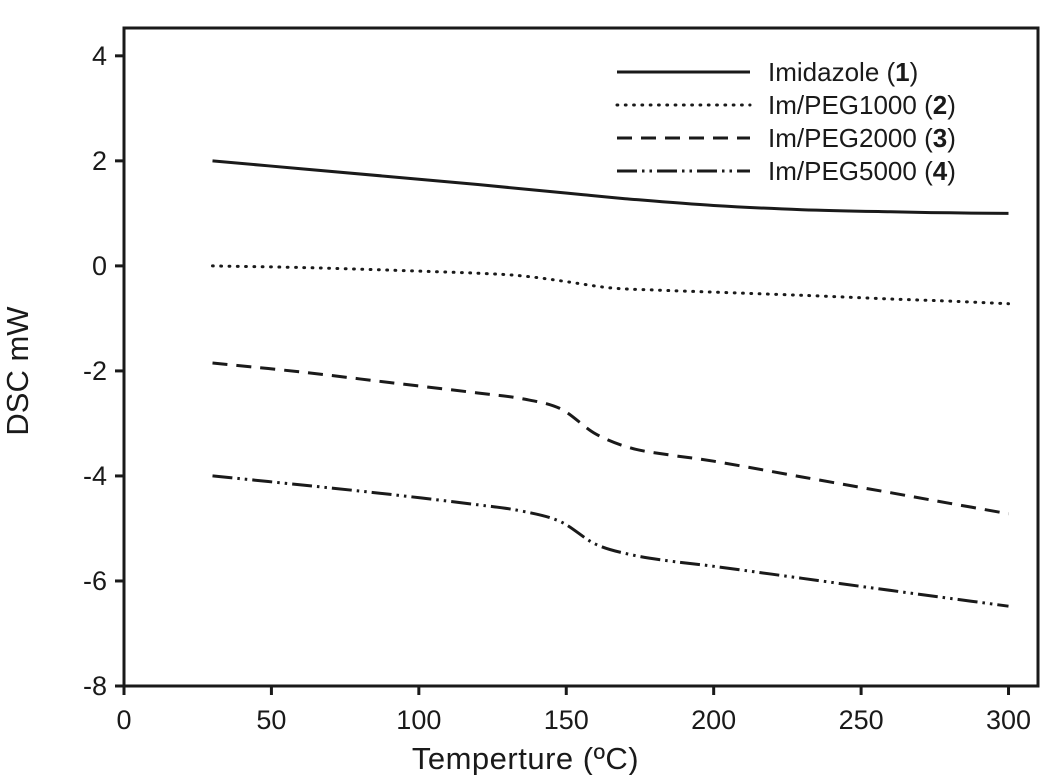 The width and height of the screenshot is (1051, 775). What do you see at coordinates (940, 105) in the screenshot?
I see `legend-compound-number: 2` at bounding box center [940, 105].